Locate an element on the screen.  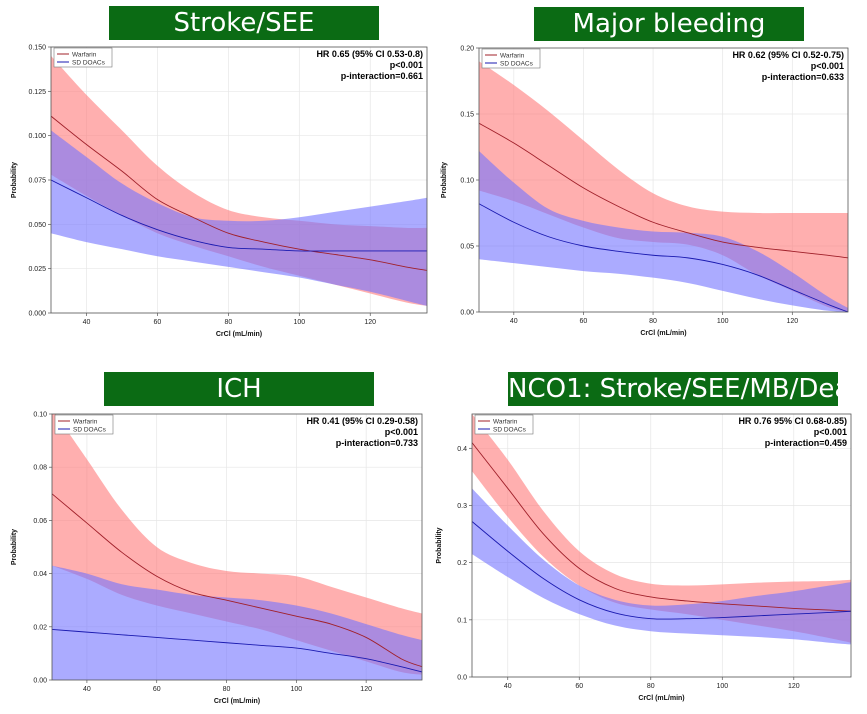
stats-line: HR 0.65 (95% CI 0.53-0.8) is located at coordinates (369, 54).